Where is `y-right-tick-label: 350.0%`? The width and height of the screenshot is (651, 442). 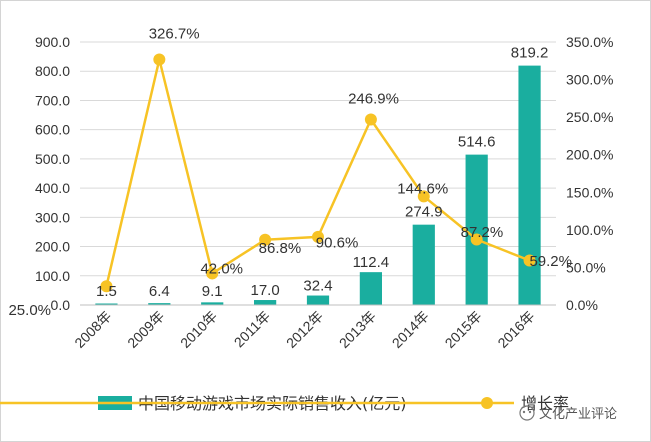
y-right-tick-label: 350.0% is located at coordinates (589, 42).